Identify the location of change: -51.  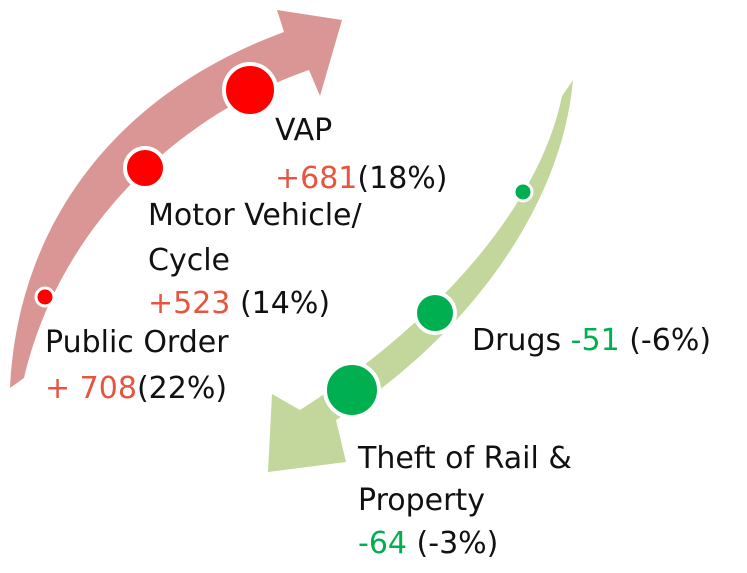
(595, 340).